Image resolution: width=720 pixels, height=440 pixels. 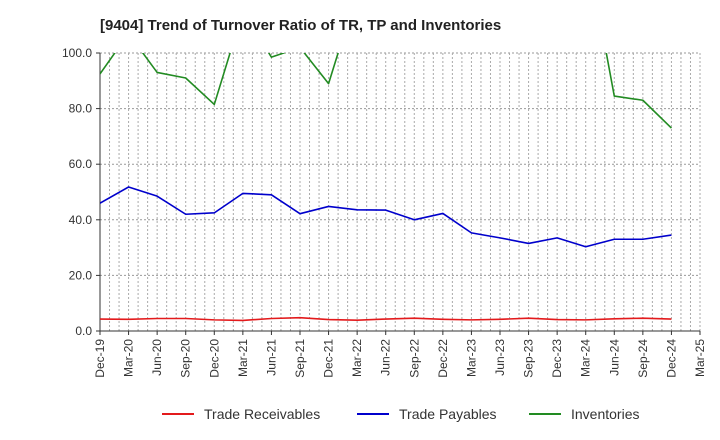 What do you see at coordinates (77, 53) in the screenshot?
I see `y-tick-label: 100.0` at bounding box center [77, 53].